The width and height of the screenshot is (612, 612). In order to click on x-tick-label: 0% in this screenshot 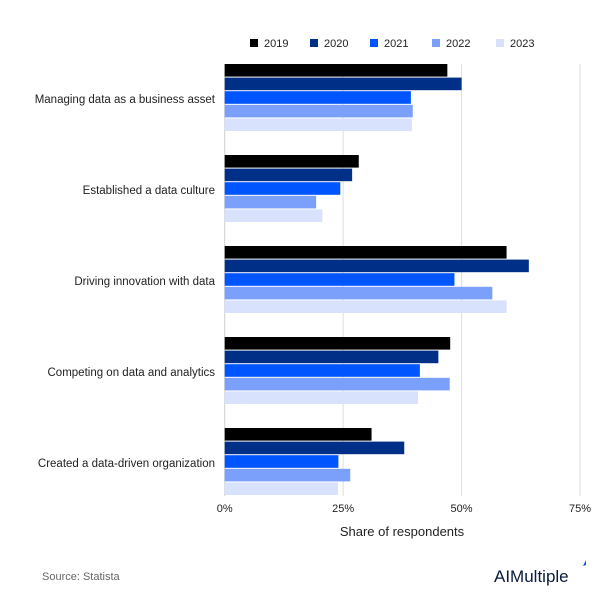, I will do `click(225, 509)`.